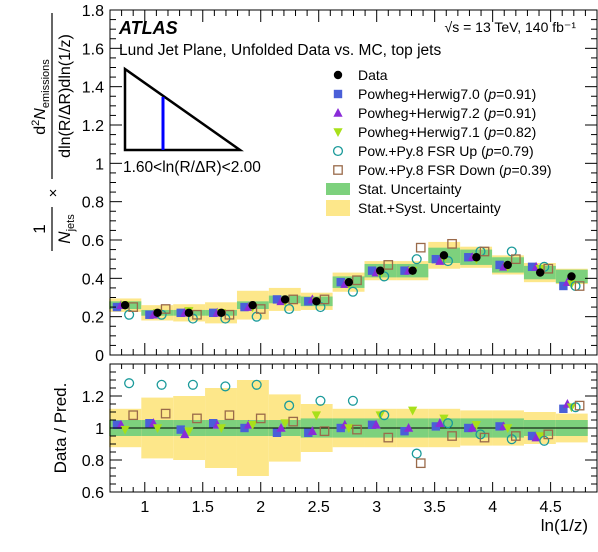 This screenshot has width=598, height=552. Describe the element at coordinates (338, 208) in the screenshot. I see `legend-total-swatch` at that location.